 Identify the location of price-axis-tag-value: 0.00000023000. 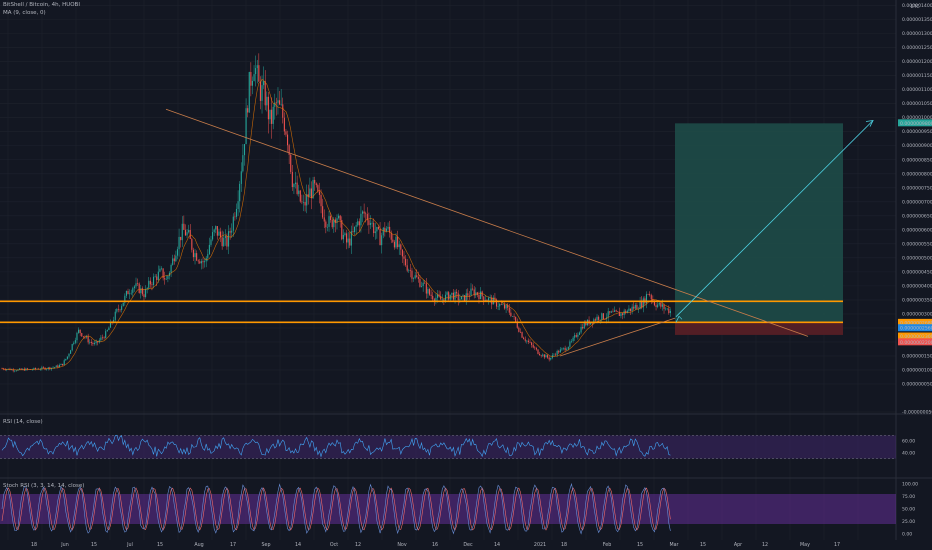
(916, 337).